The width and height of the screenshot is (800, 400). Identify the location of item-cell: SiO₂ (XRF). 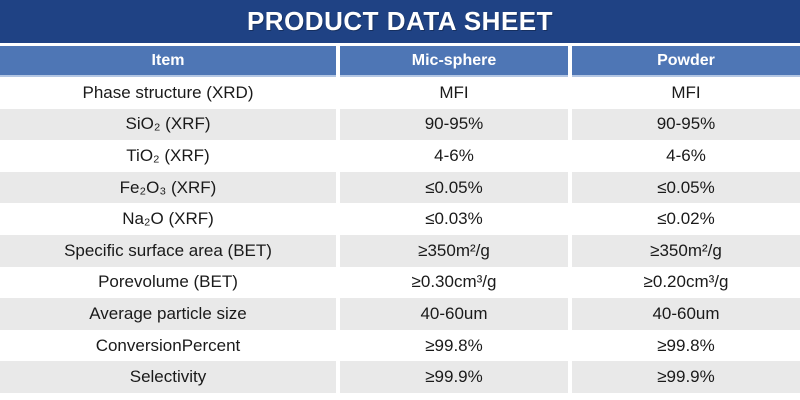
(168, 124).